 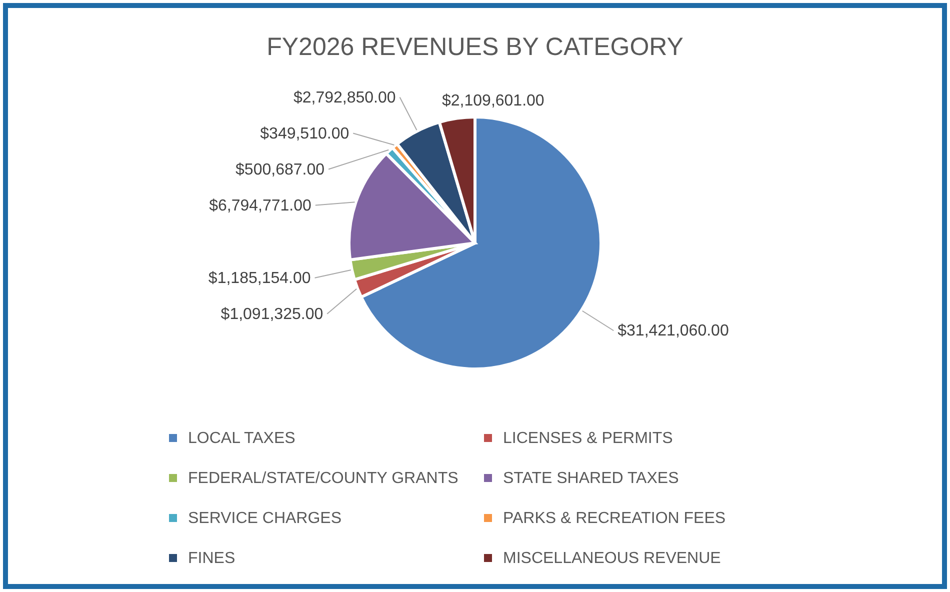 What do you see at coordinates (260, 205) in the screenshot?
I see `data-label: $6,794,771.00` at bounding box center [260, 205].